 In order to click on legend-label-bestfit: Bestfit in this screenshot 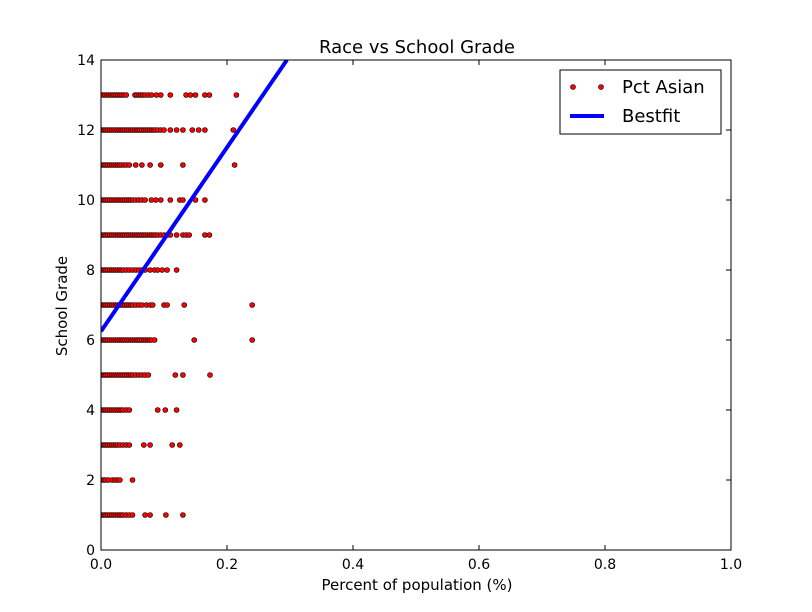, I will do `click(651, 116)`.